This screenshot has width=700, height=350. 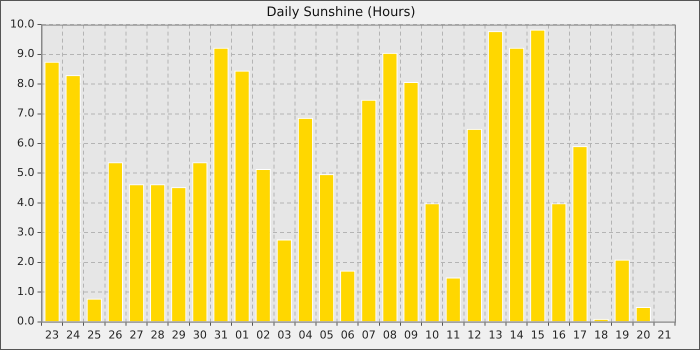 What do you see at coordinates (137, 335) in the screenshot?
I see `x-tick-label: 27` at bounding box center [137, 335].